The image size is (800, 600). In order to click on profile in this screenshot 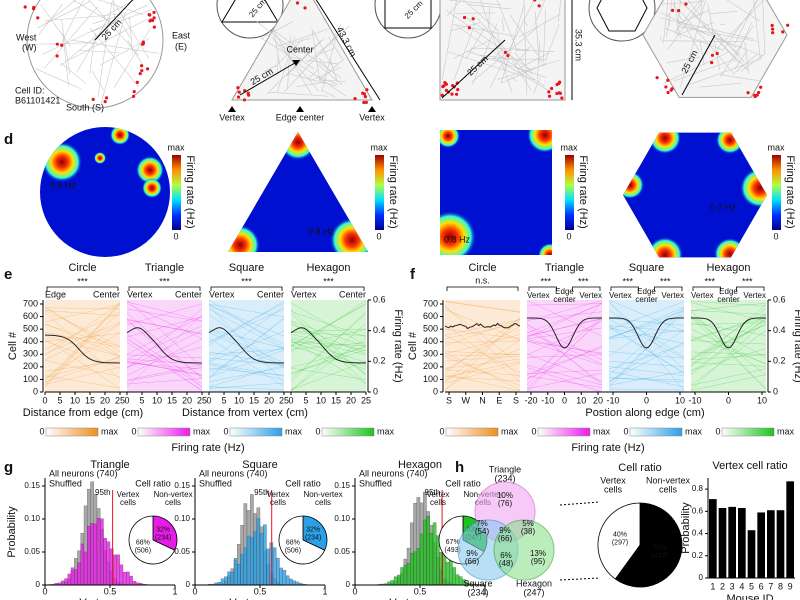, I will do `click(82, 349)`.